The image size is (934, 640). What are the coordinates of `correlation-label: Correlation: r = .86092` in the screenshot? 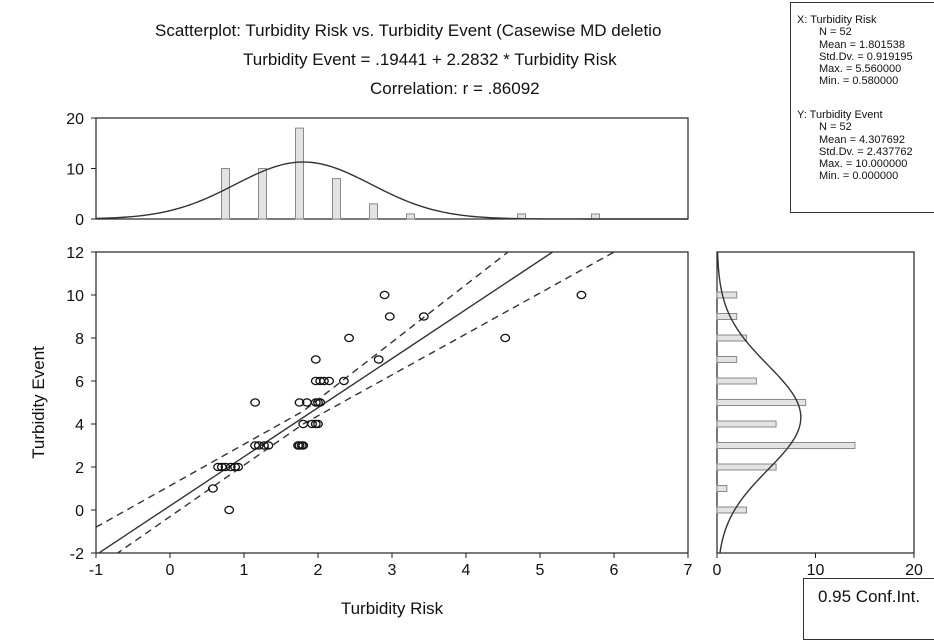 It's located at (455, 88).